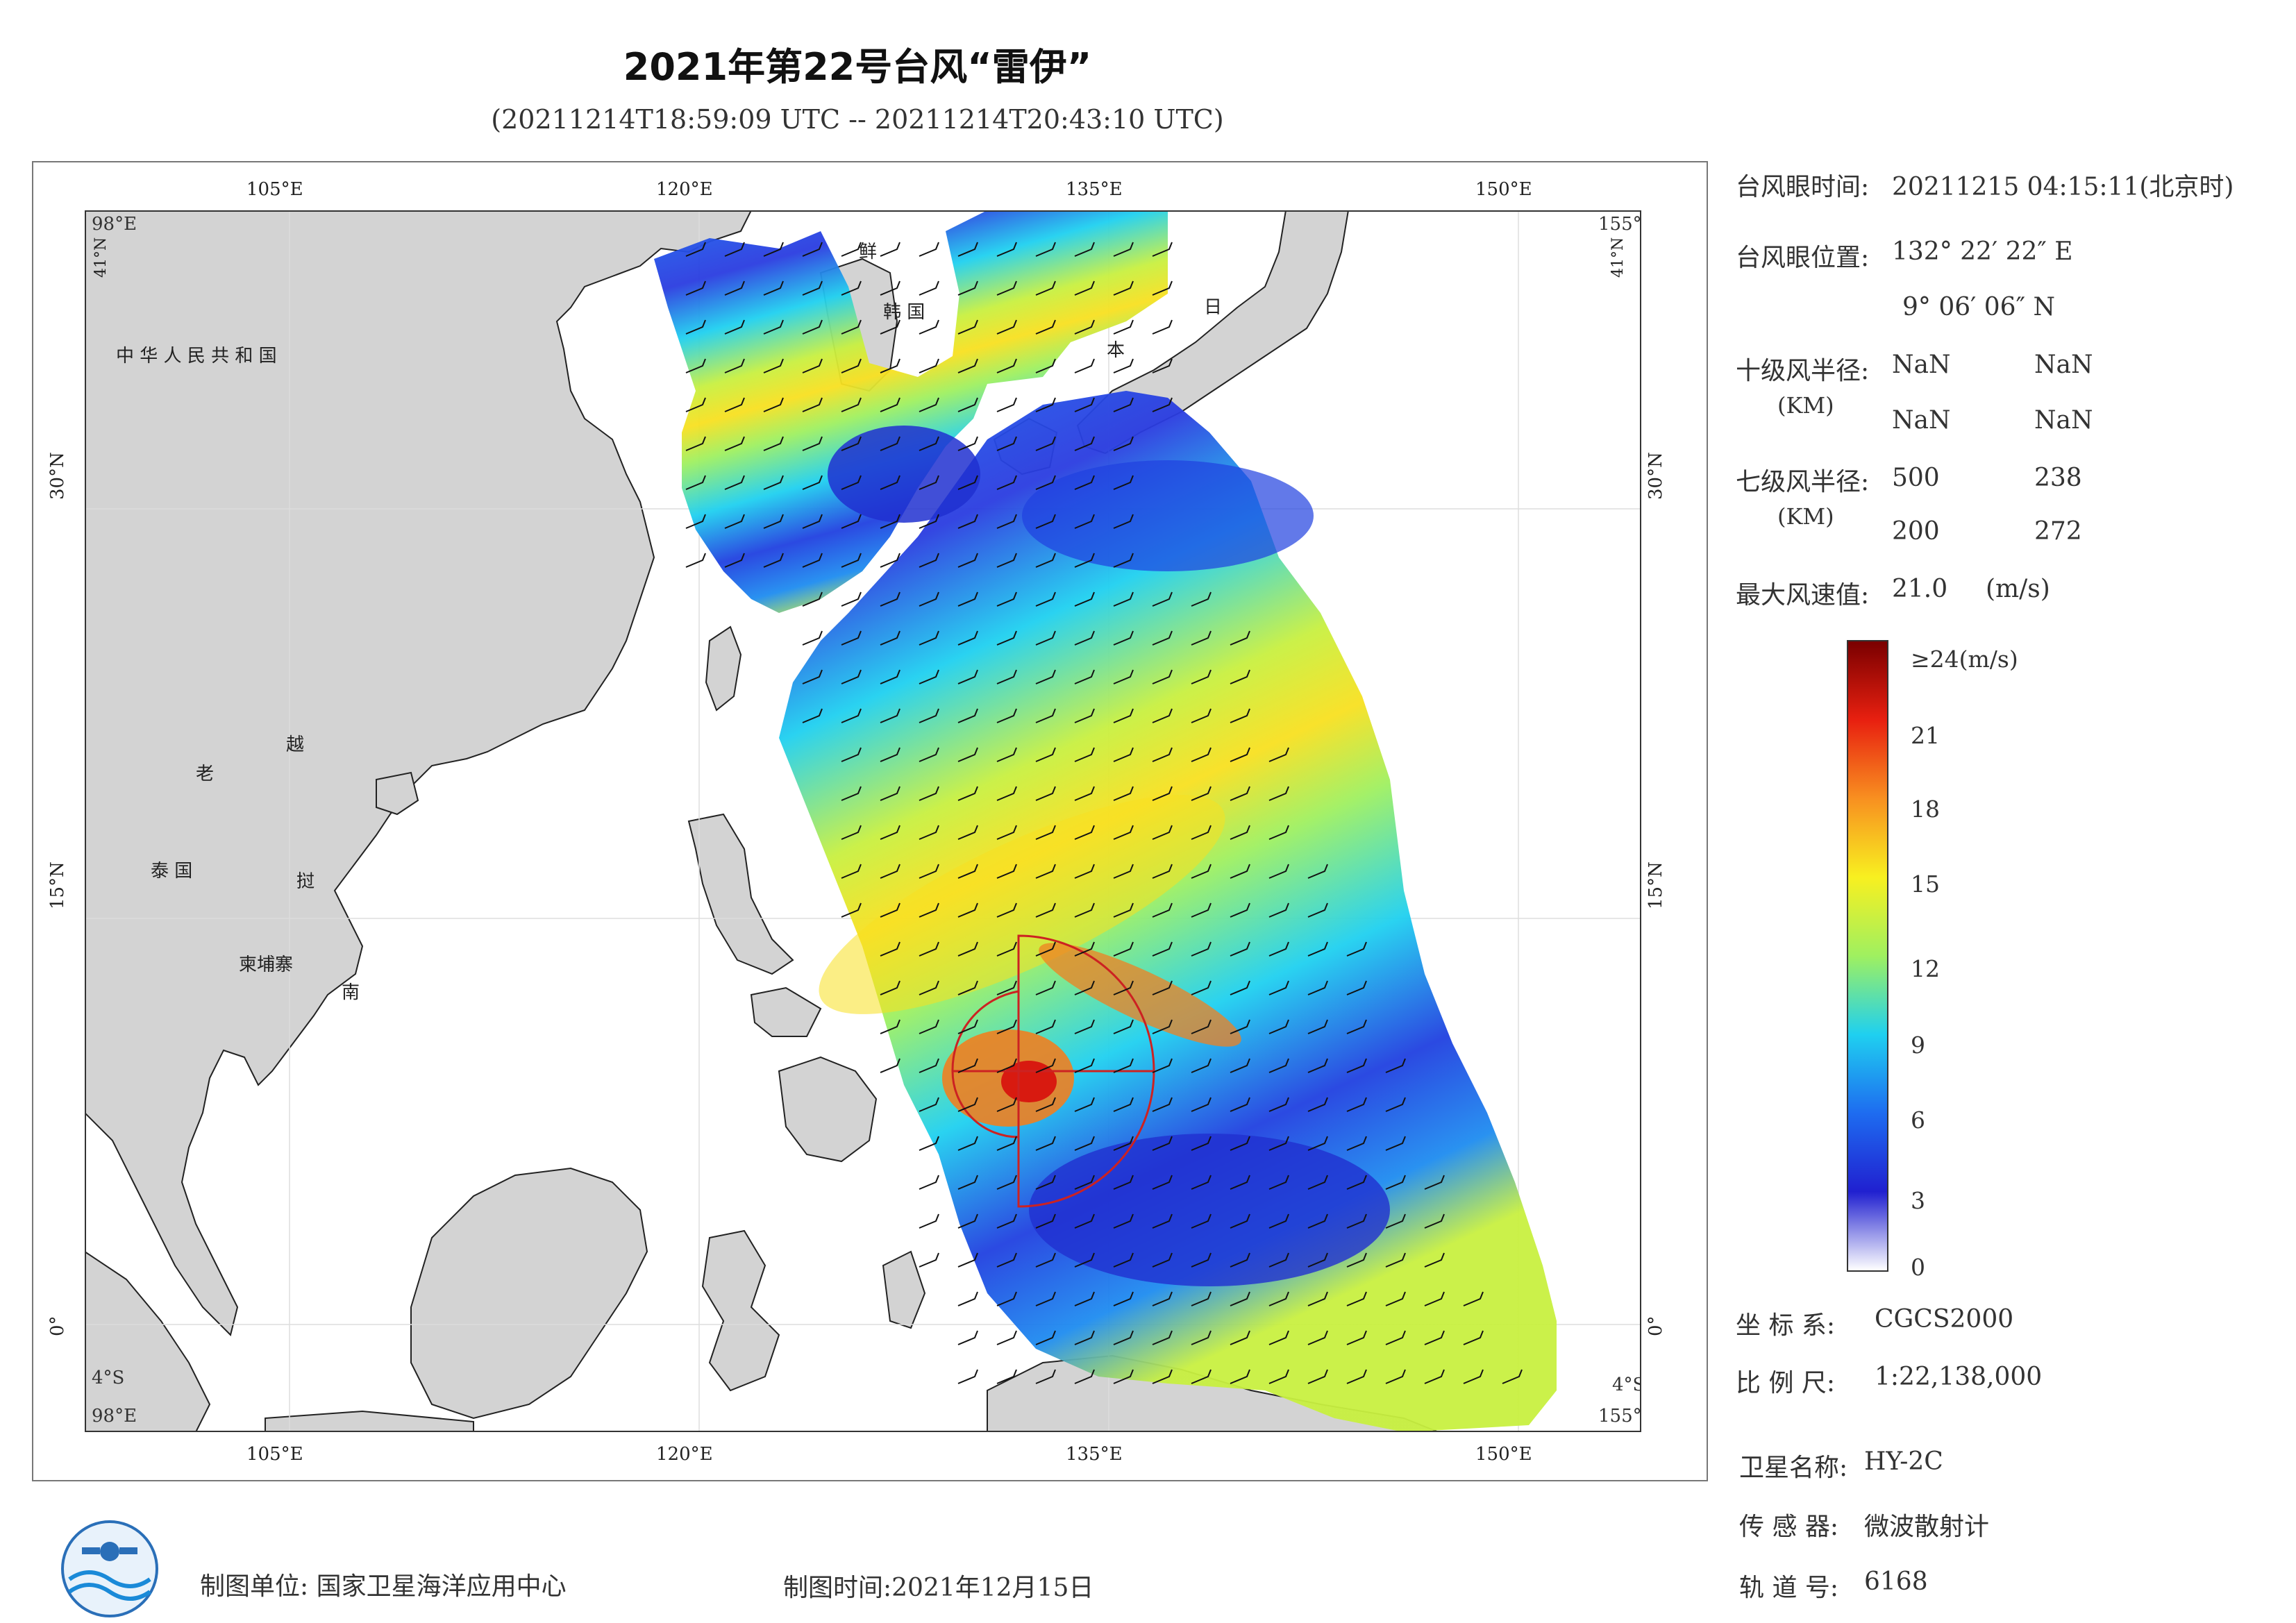  What do you see at coordinates (684, 1454) in the screenshot?
I see `lon-tick-bottom-120: 120°E` at bounding box center [684, 1454].